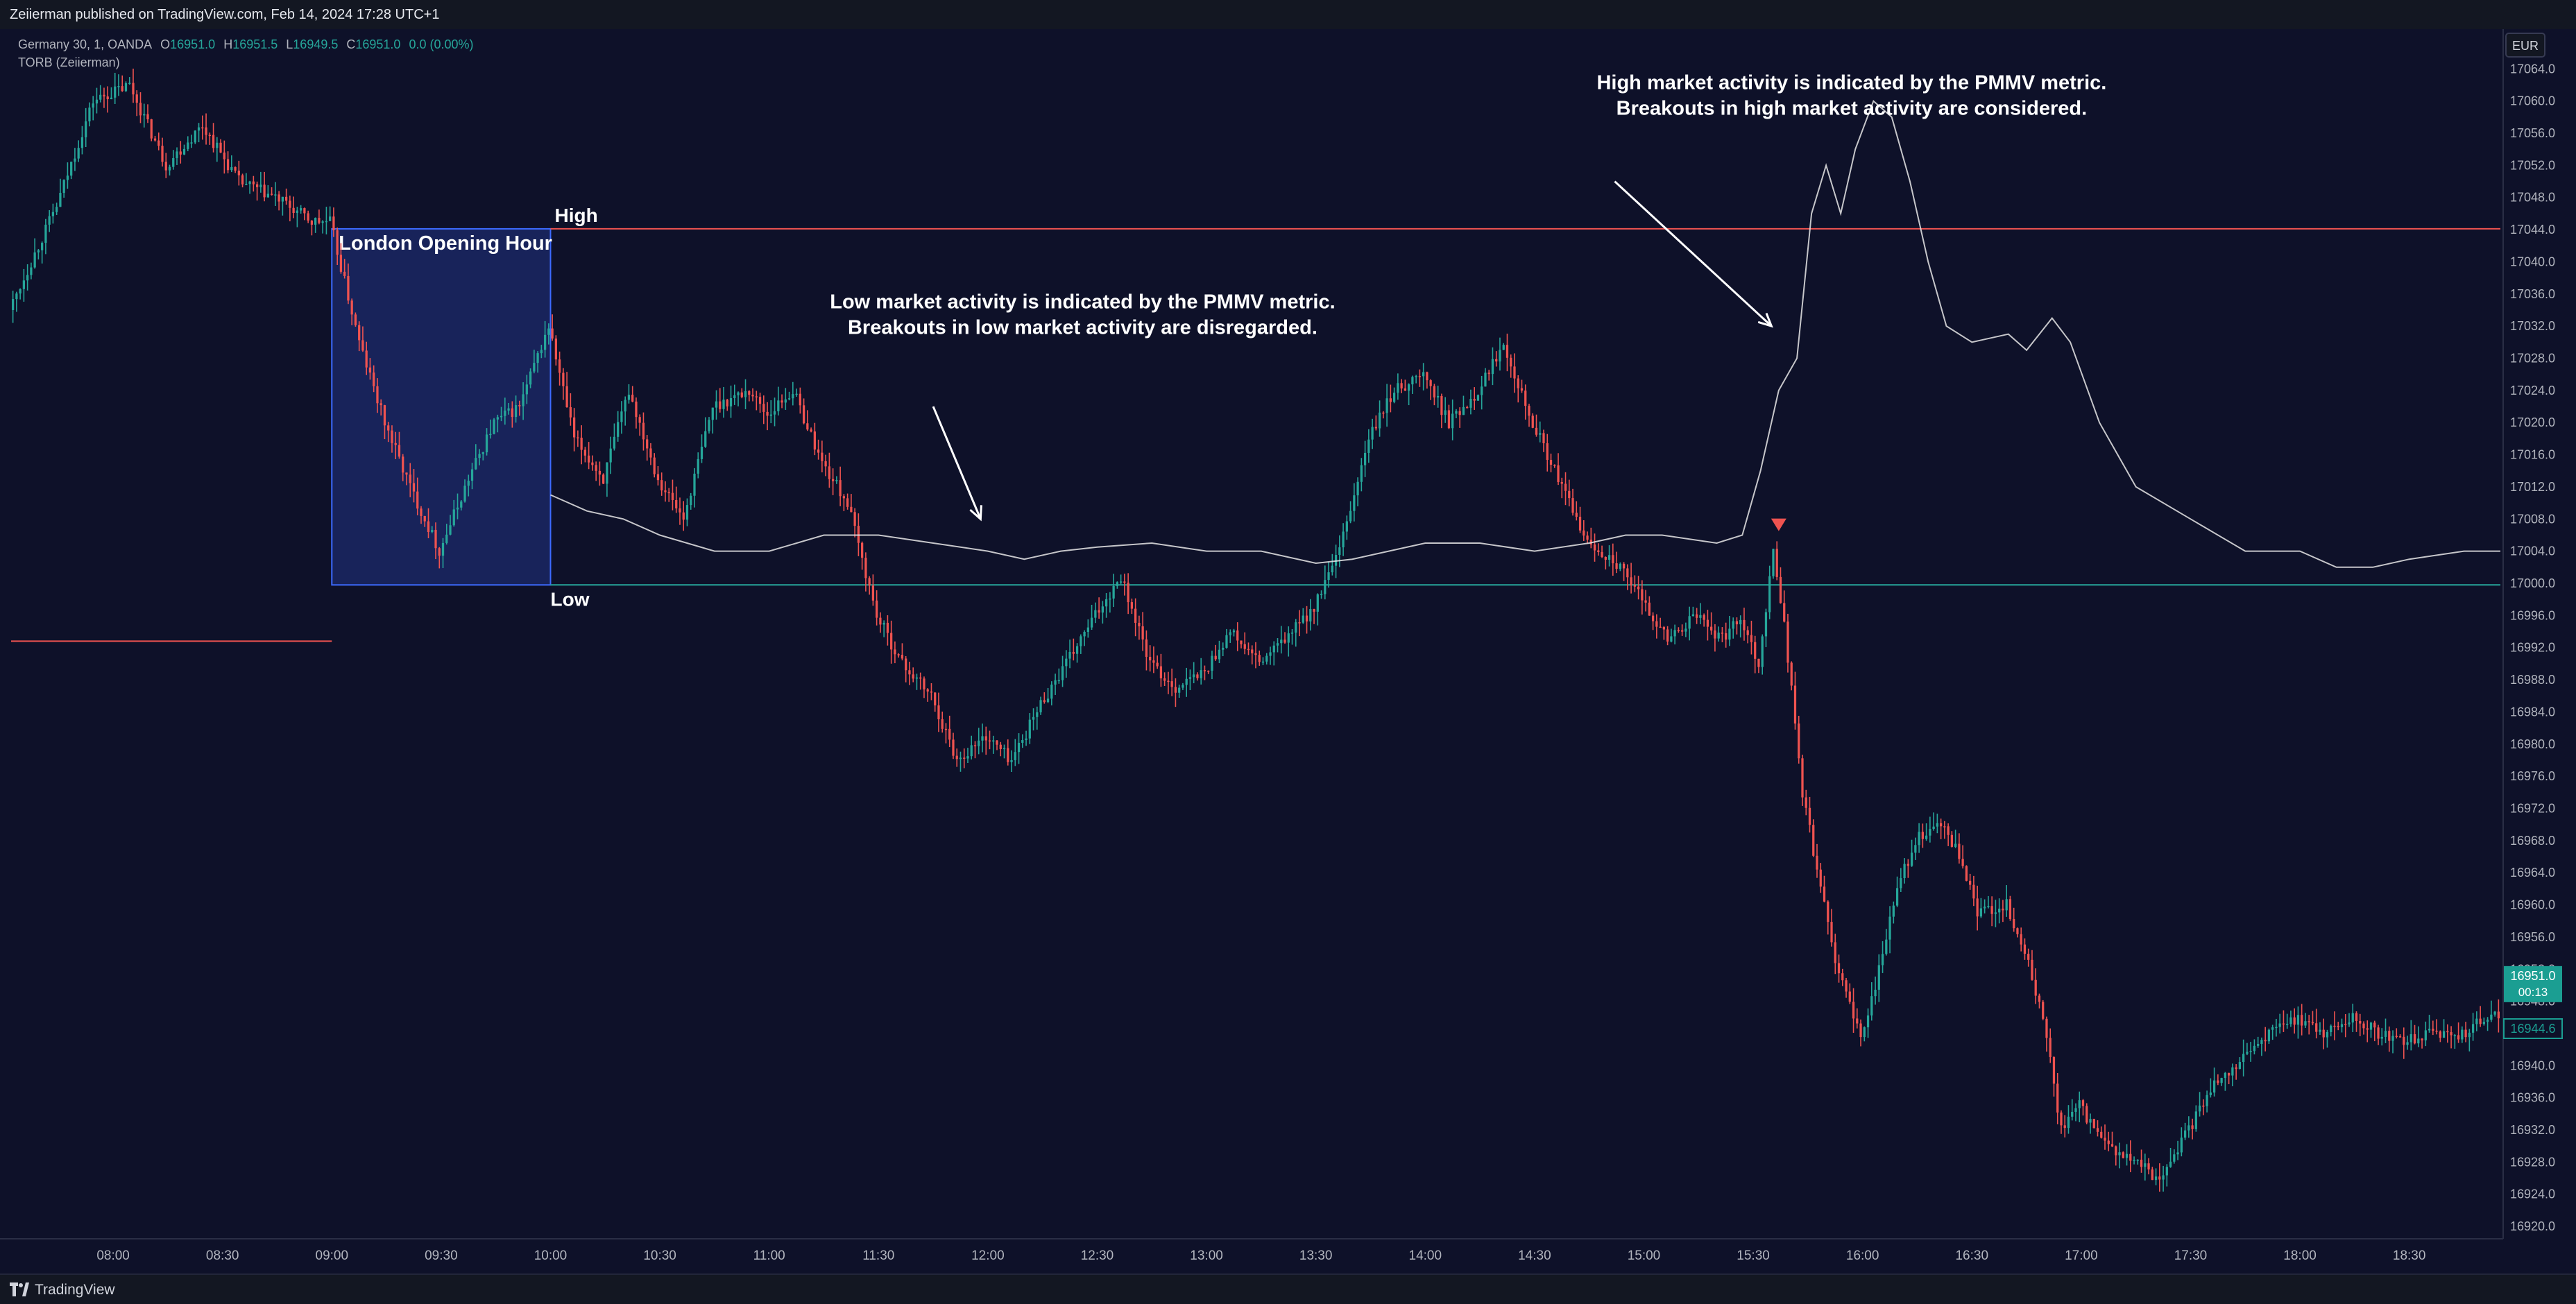  I want to click on currency-button: EUR, so click(2525, 45).